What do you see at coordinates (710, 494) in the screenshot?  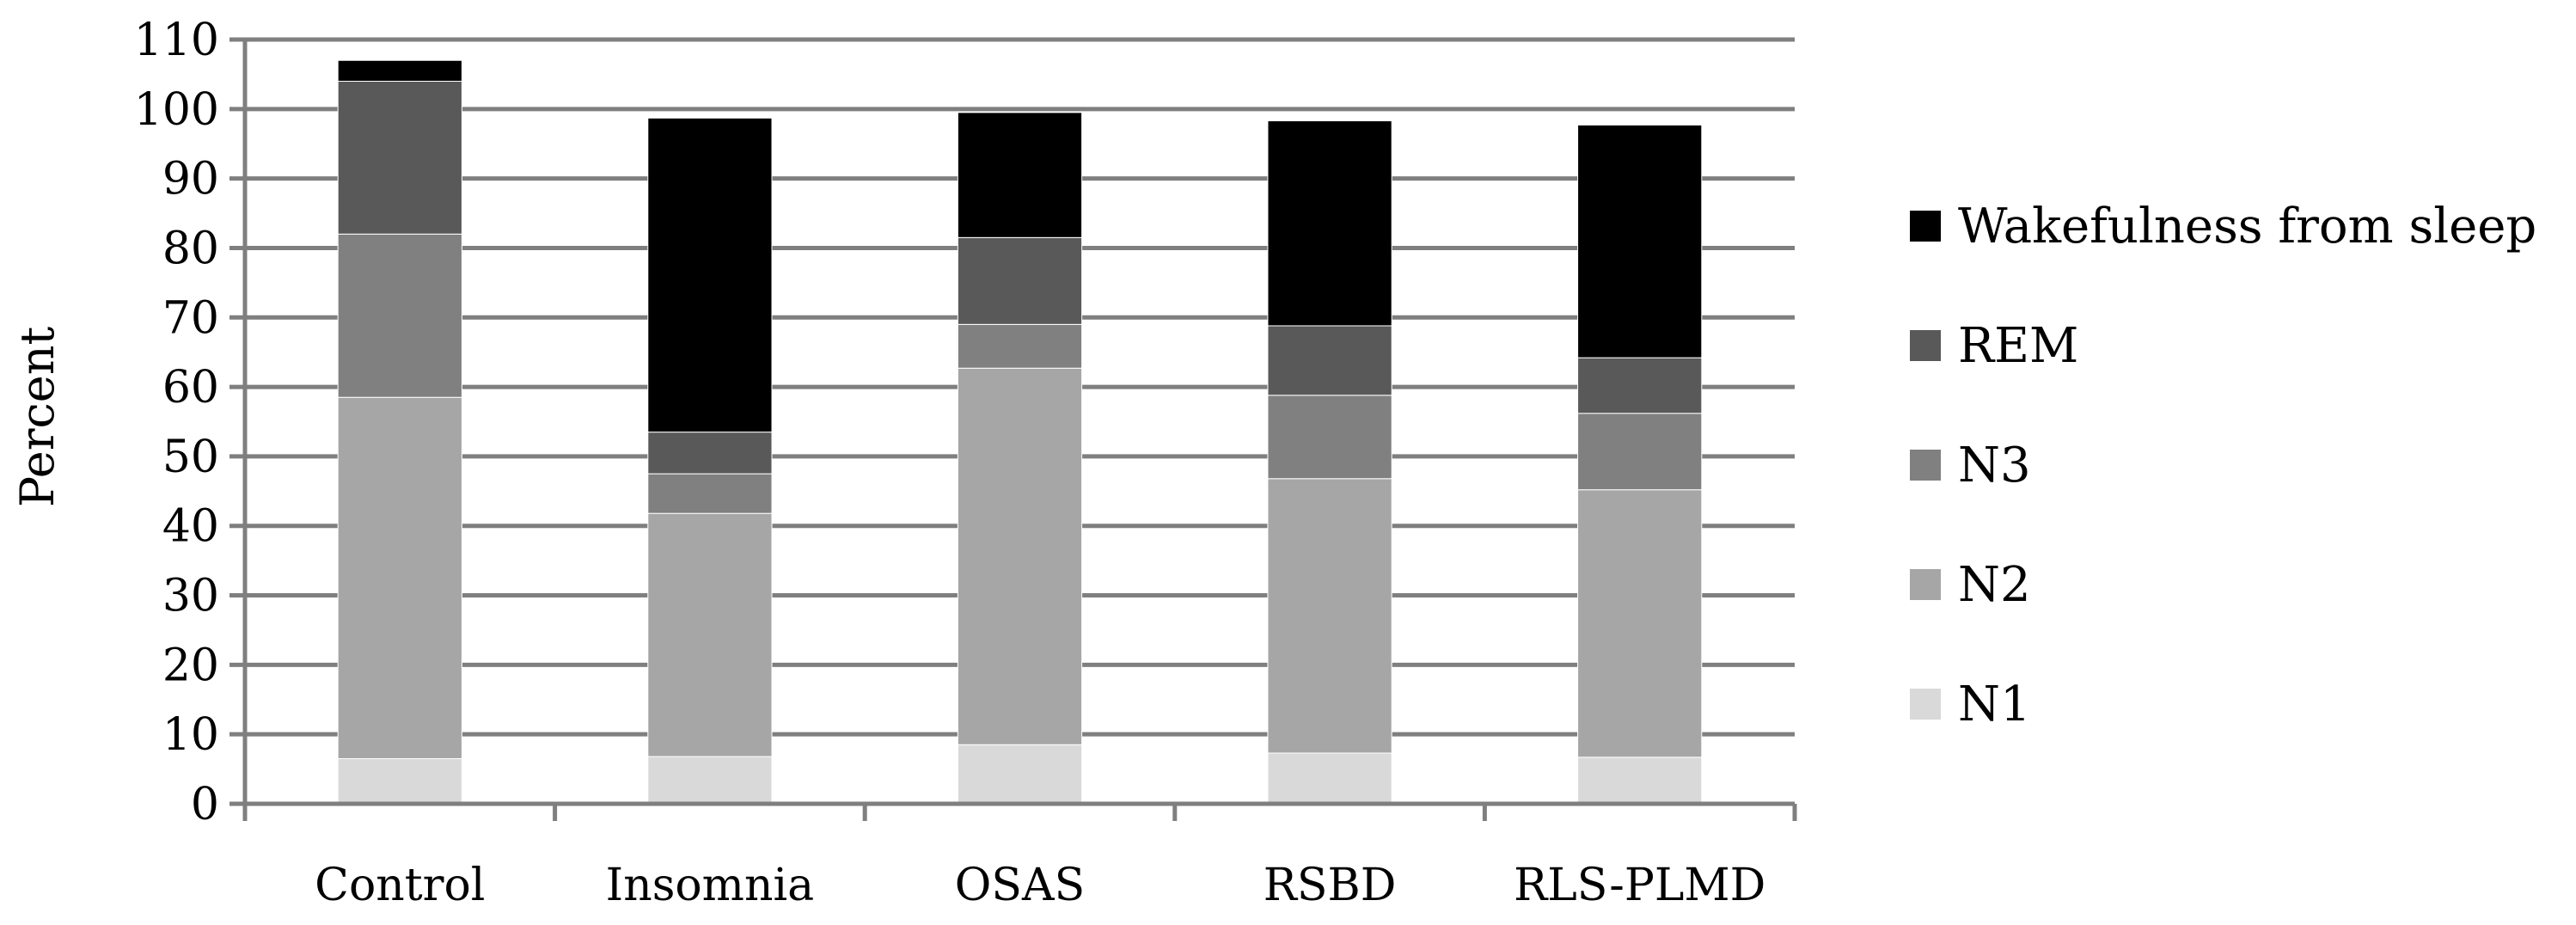 I see `bar-insomnia-n3` at bounding box center [710, 494].